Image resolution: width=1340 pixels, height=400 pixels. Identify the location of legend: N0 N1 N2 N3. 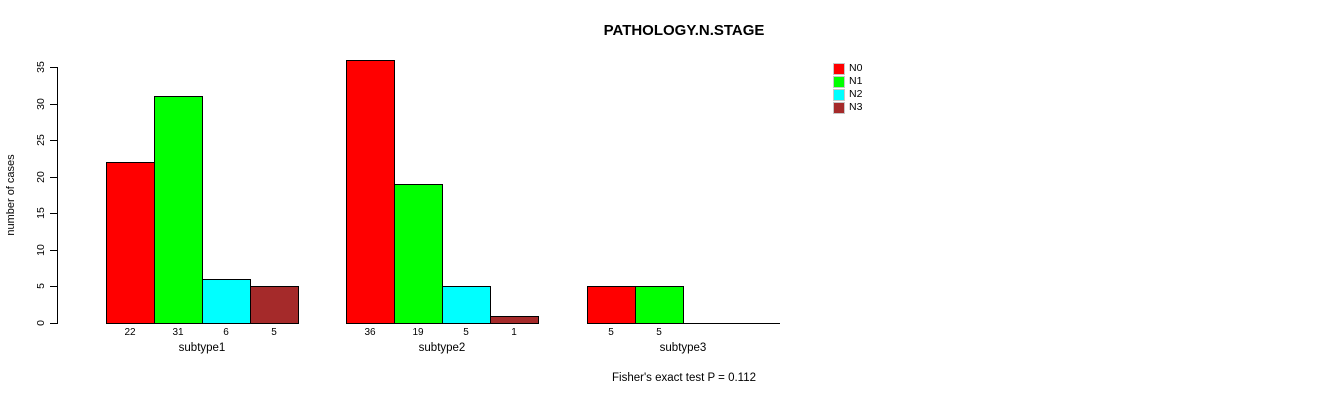
(847, 88).